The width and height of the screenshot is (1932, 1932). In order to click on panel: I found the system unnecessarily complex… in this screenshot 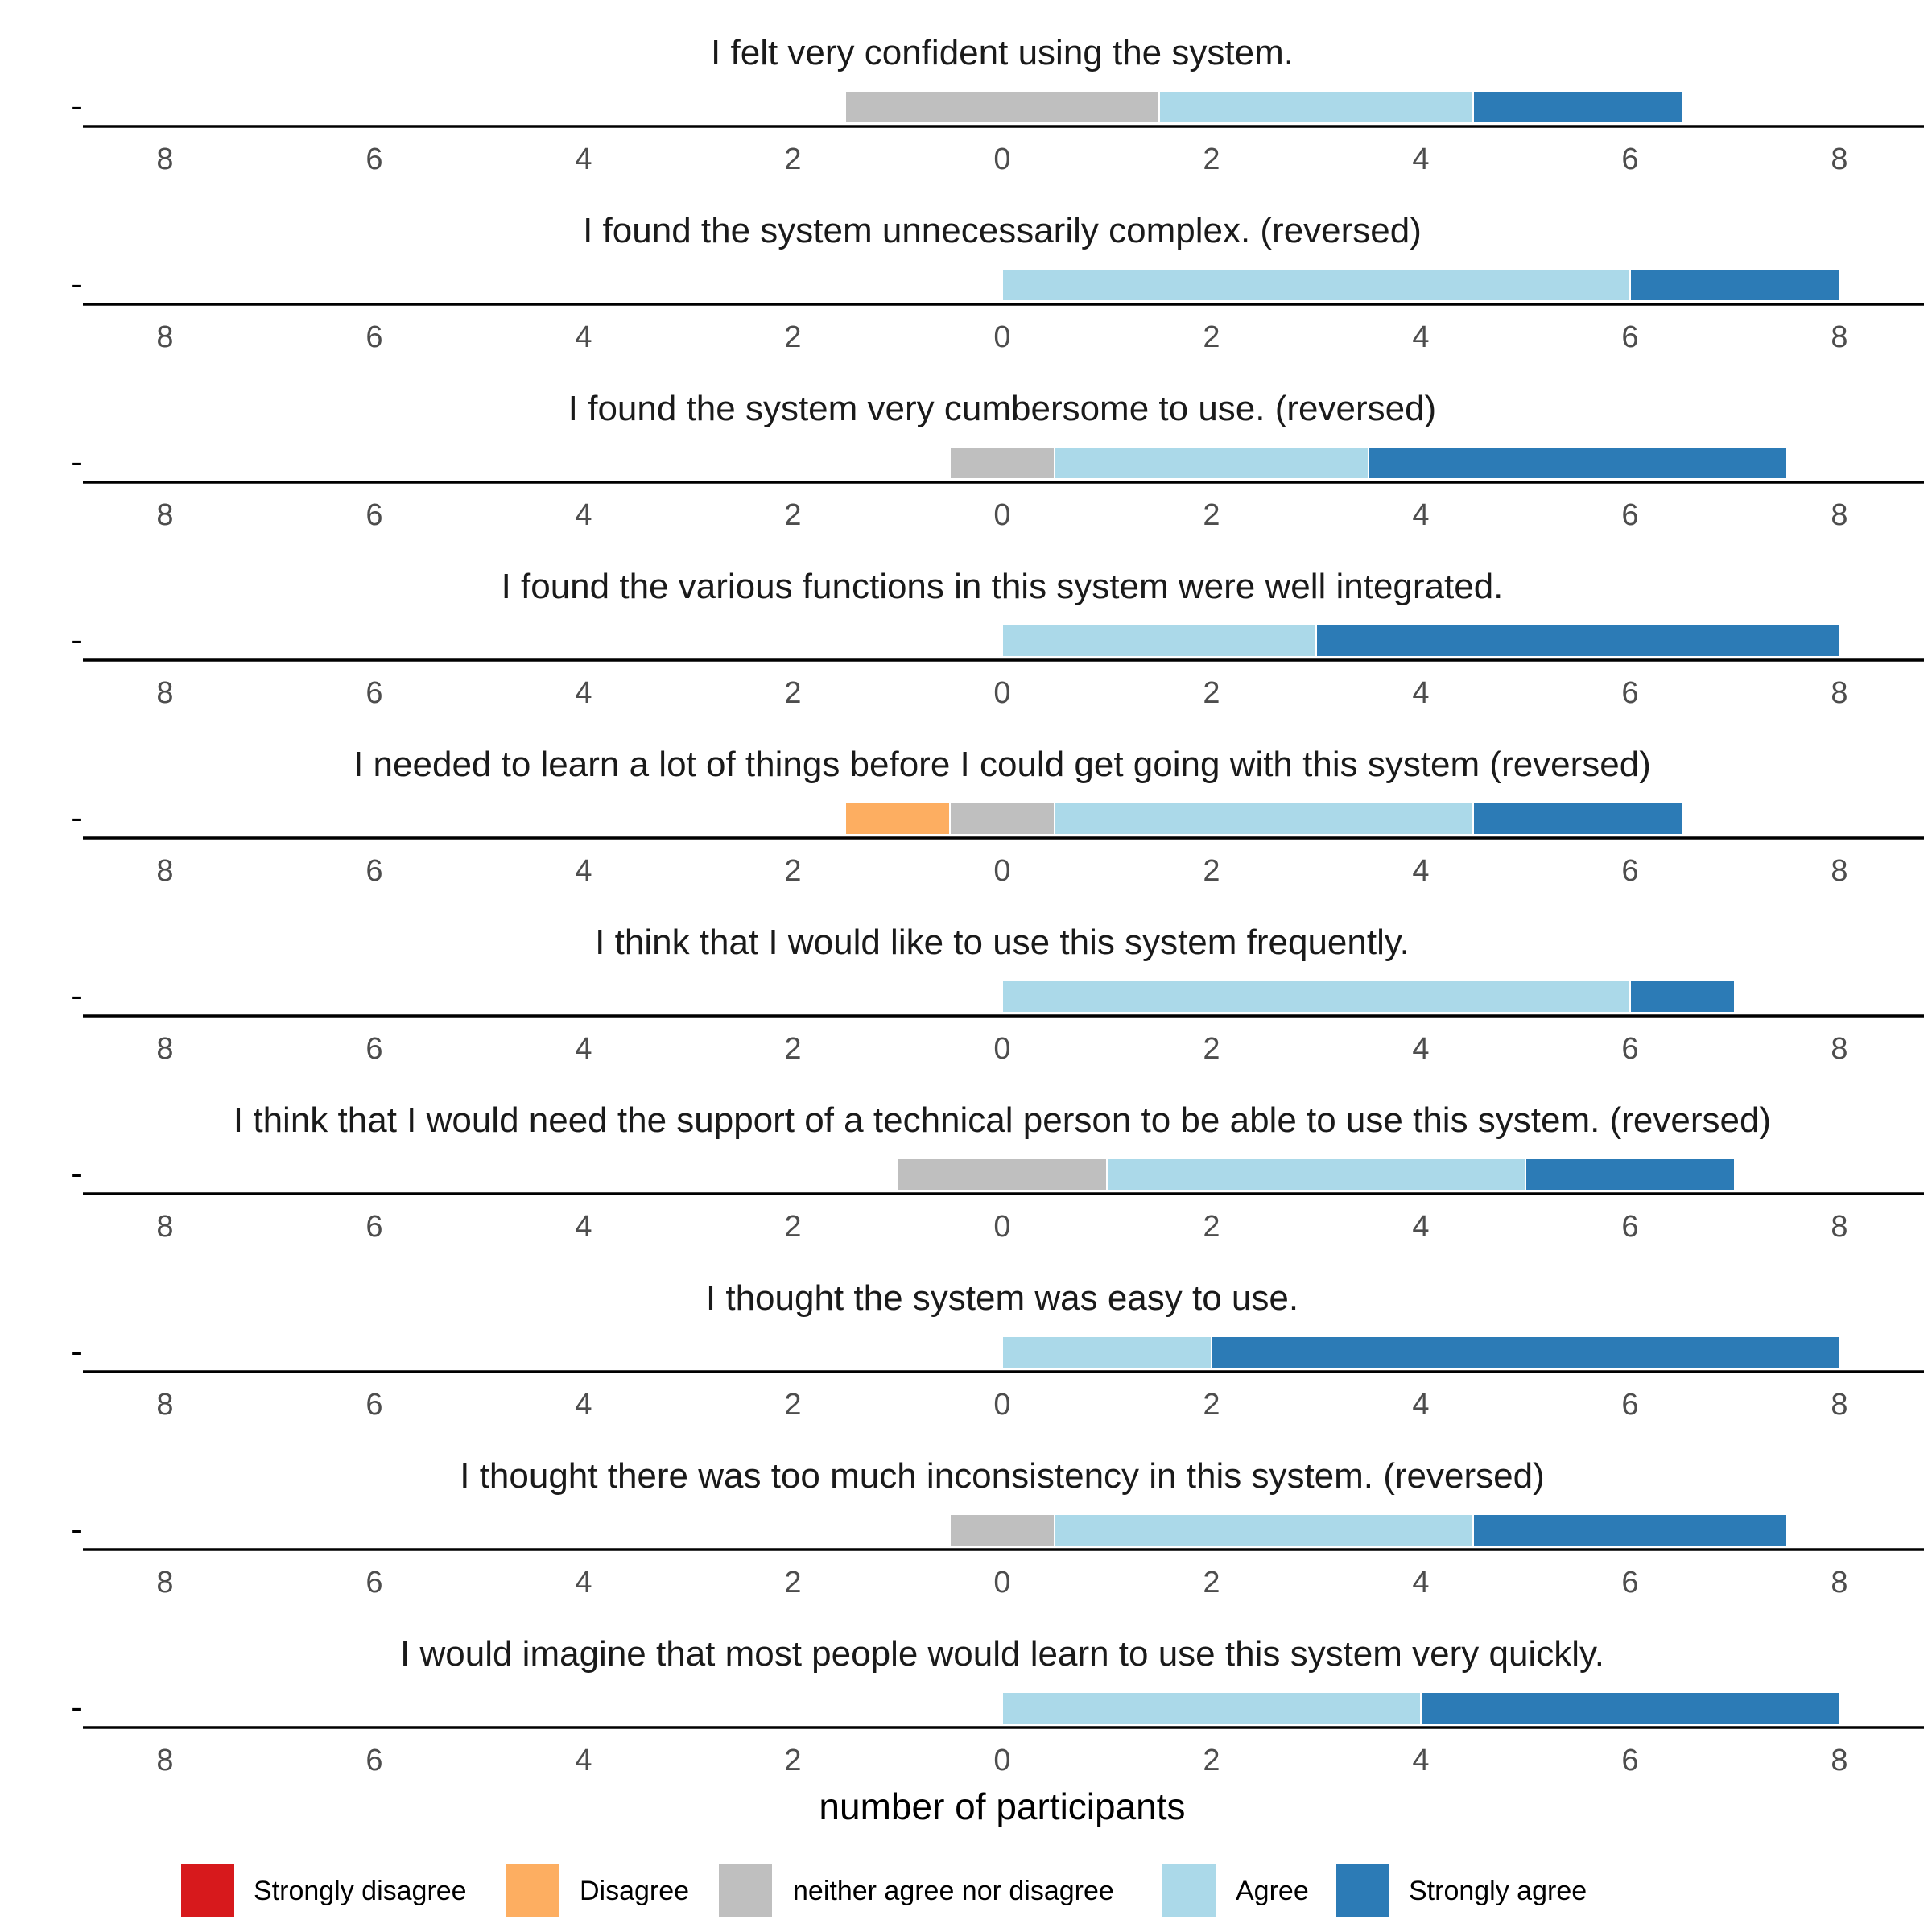, I will do `click(997, 282)`.